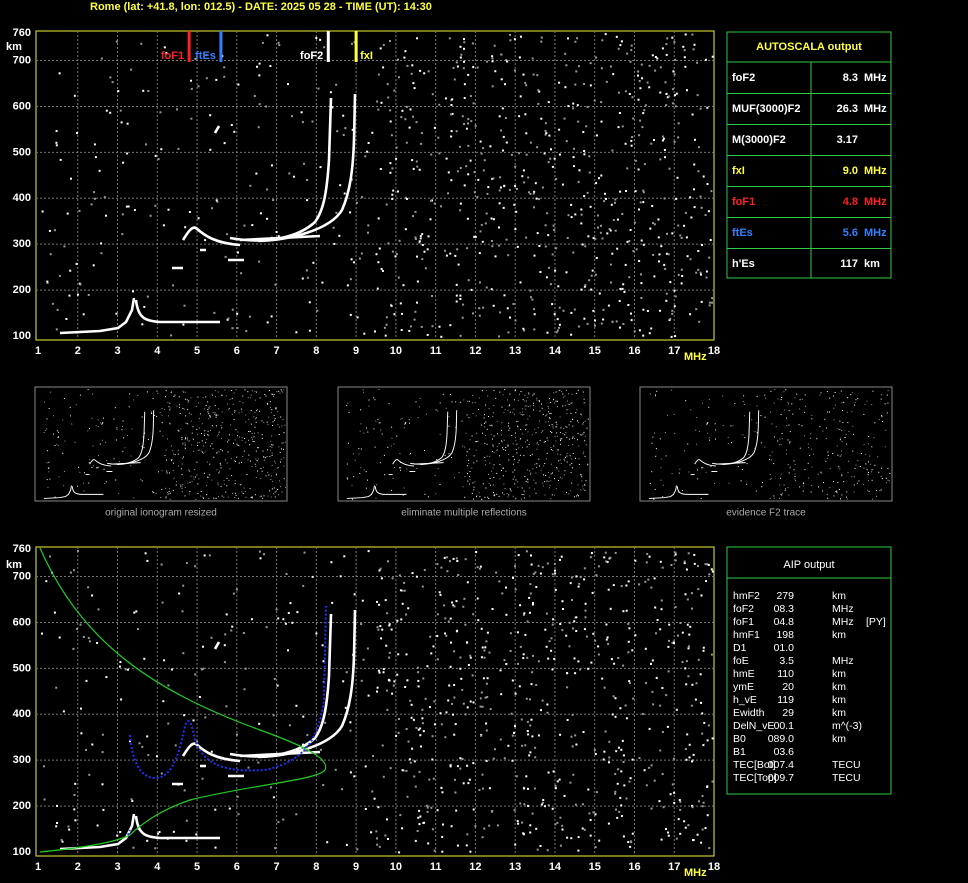 The image size is (968, 883). I want to click on traces, so click(207, 213).